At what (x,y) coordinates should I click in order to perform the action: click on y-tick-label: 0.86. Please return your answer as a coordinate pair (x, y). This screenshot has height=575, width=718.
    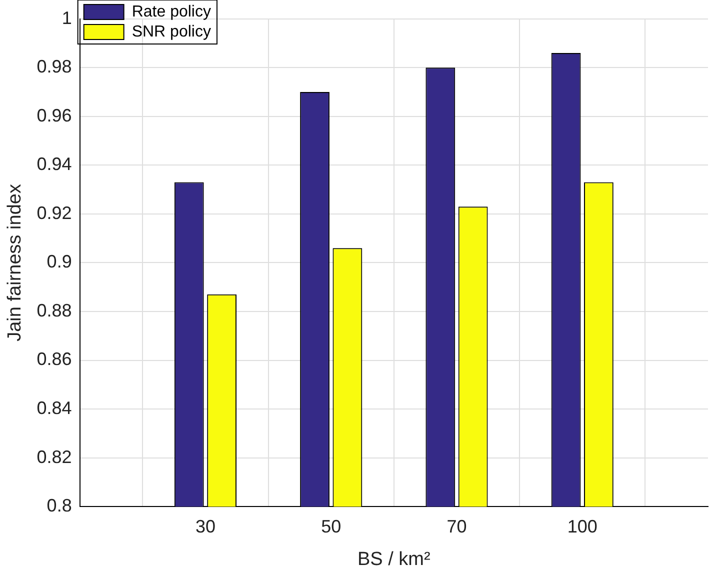
    Looking at the image, I should click on (54, 359).